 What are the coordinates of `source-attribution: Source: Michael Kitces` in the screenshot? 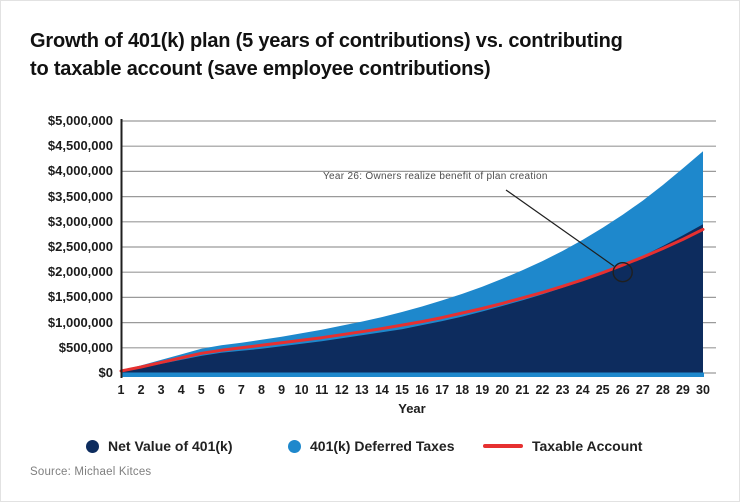 It's located at (91, 472).